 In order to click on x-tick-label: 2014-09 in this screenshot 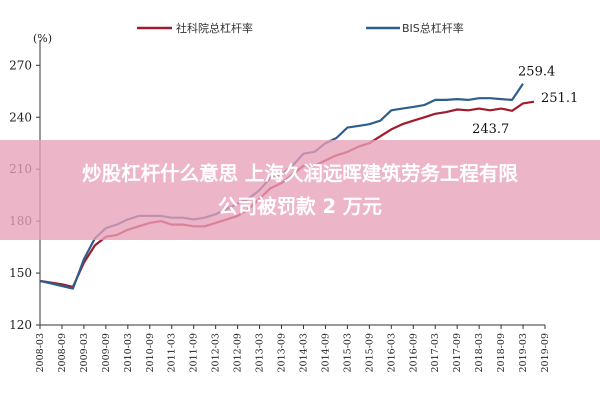, I will do `click(325, 352)`.